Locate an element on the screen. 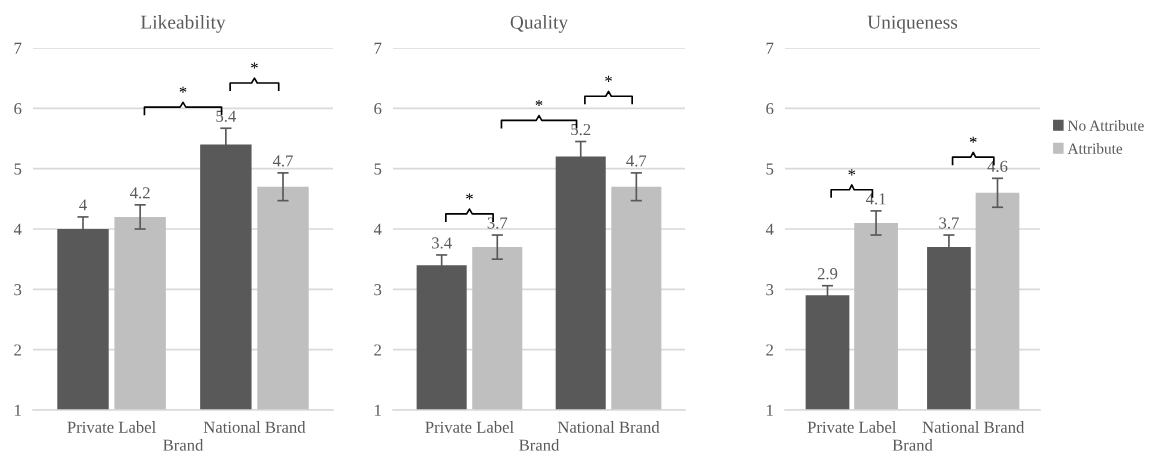 The height and width of the screenshot is (467, 1168). chart-title: Likeability is located at coordinates (183, 24).